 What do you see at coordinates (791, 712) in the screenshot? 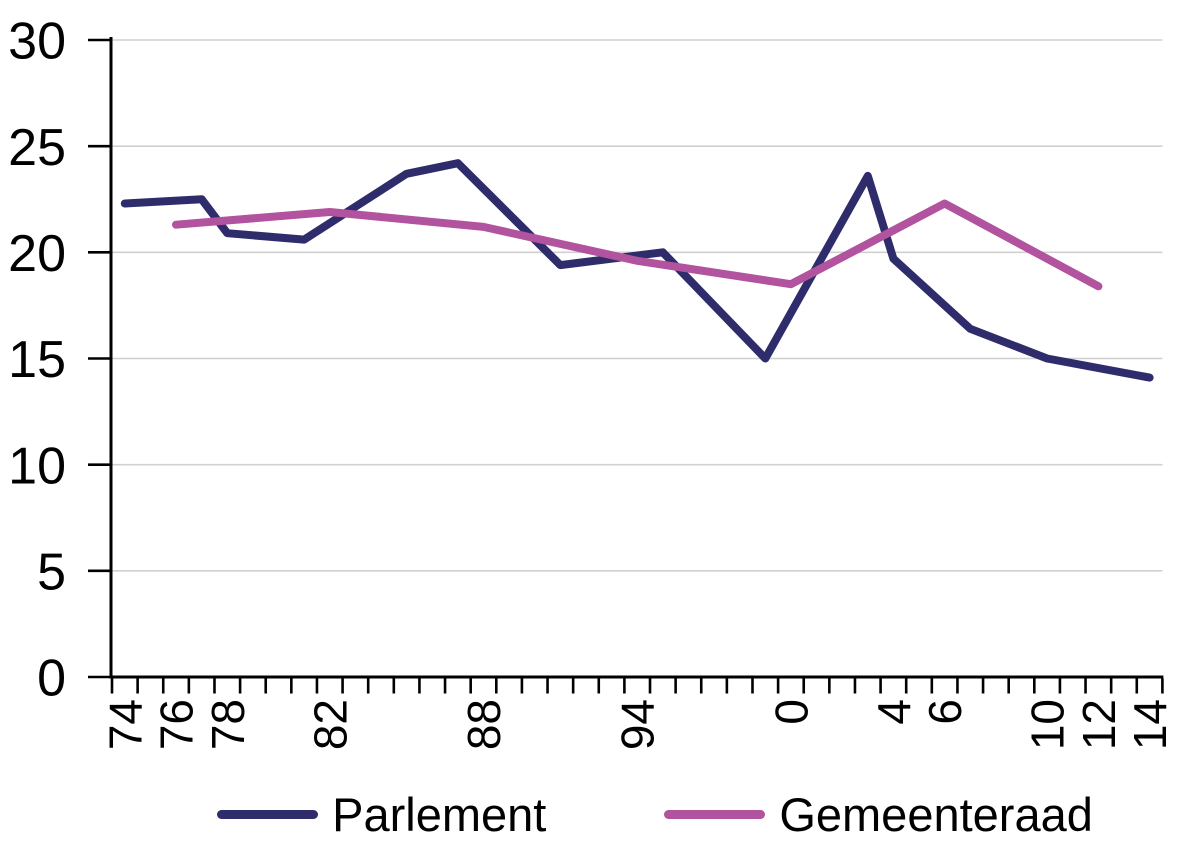
I see `x-label-0: 0` at bounding box center [791, 712].